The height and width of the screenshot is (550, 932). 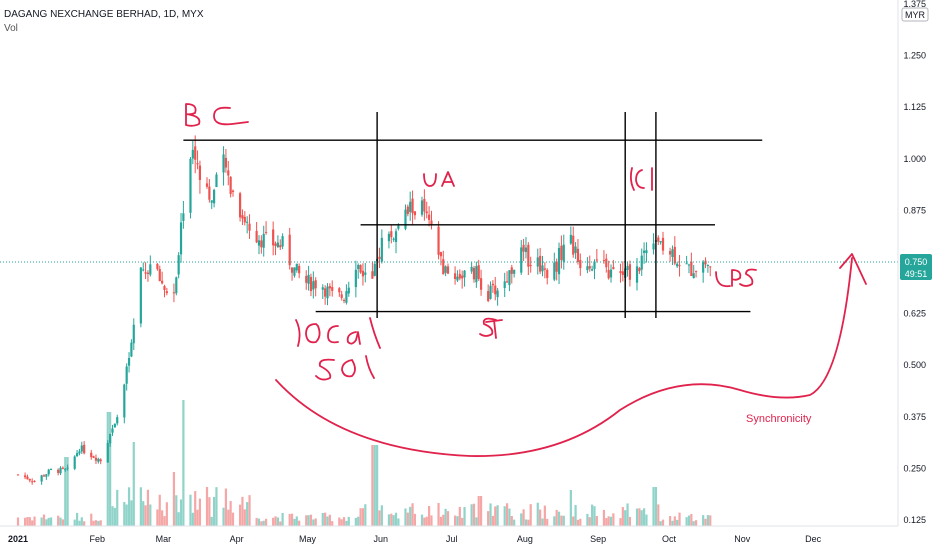 What do you see at coordinates (449, 534) in the screenshot?
I see `time-axis: 2021 Feb Mar Apr May Jun Jul Aug Sep Oct Nov Dec` at bounding box center [449, 534].